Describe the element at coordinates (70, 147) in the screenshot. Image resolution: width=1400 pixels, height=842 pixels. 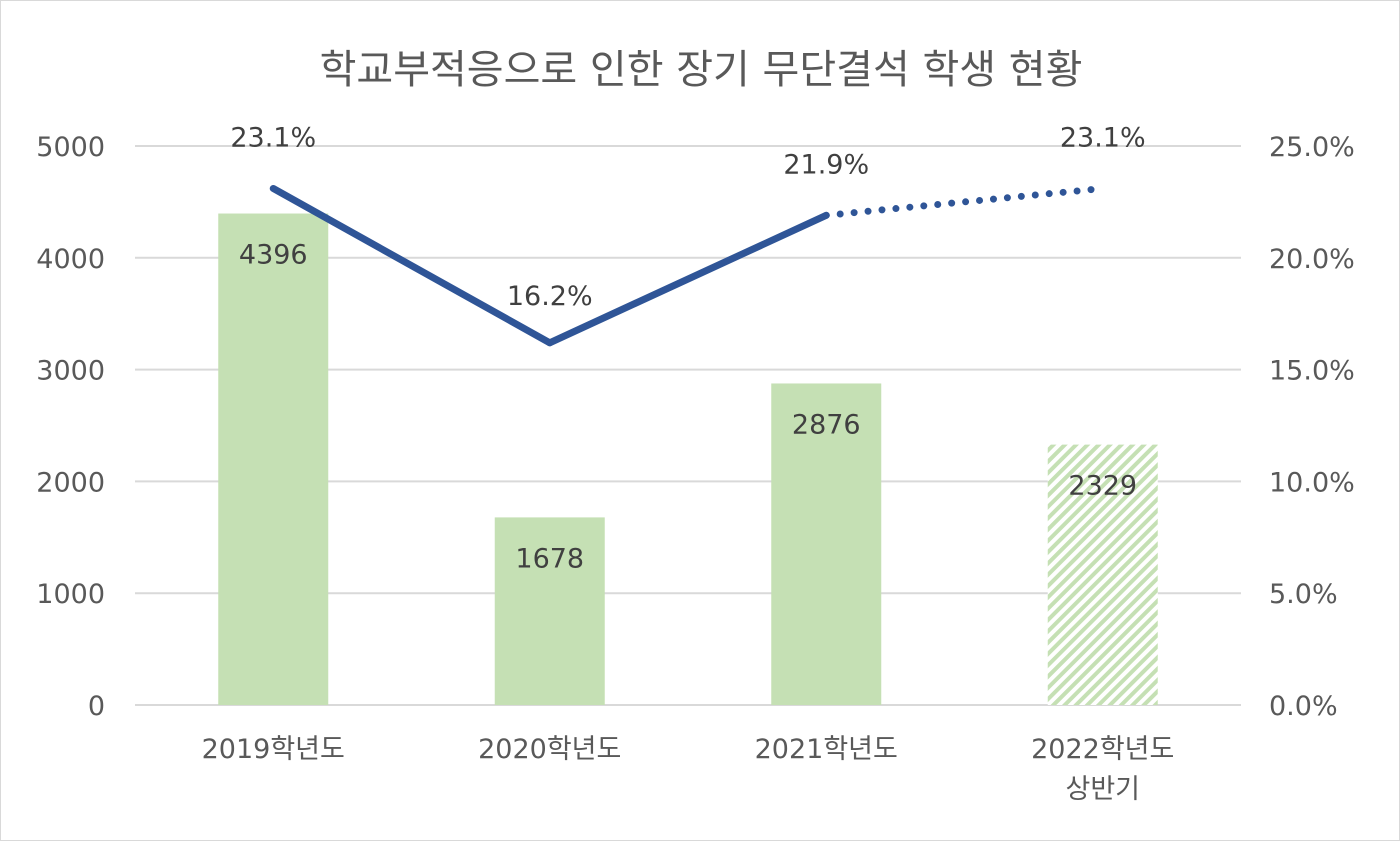
I see `y-left-tick: 5000` at that location.